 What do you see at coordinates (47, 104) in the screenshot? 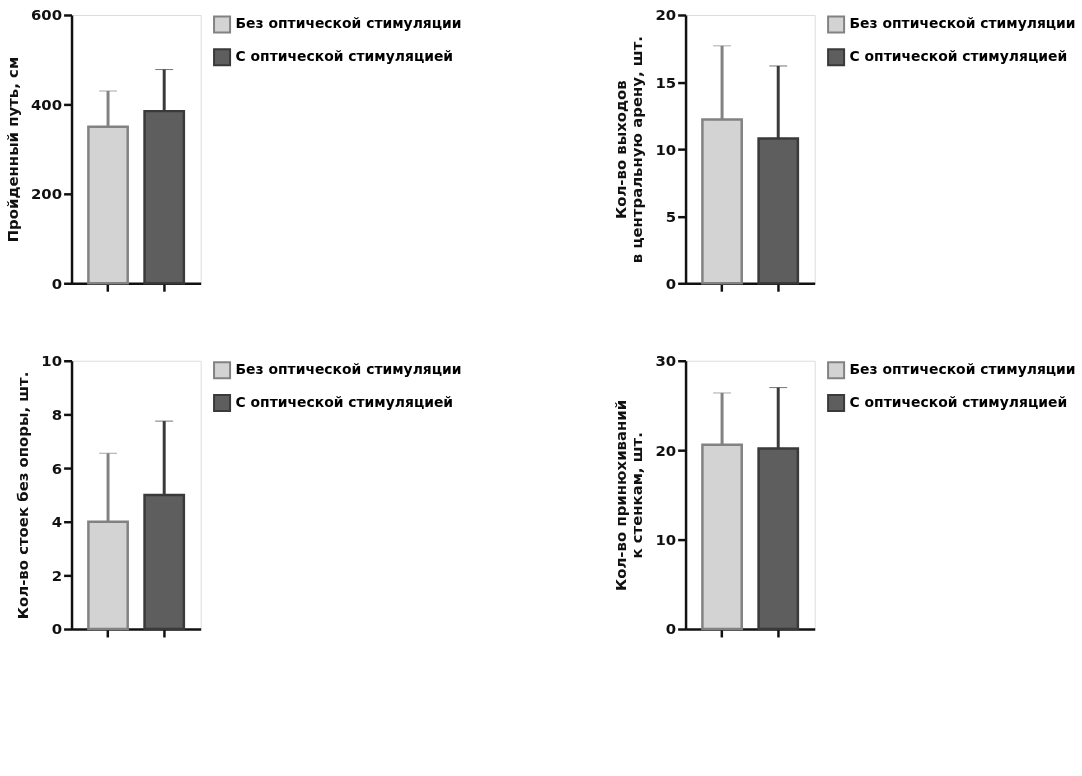
I see `y-tick-label: 400` at bounding box center [47, 104].